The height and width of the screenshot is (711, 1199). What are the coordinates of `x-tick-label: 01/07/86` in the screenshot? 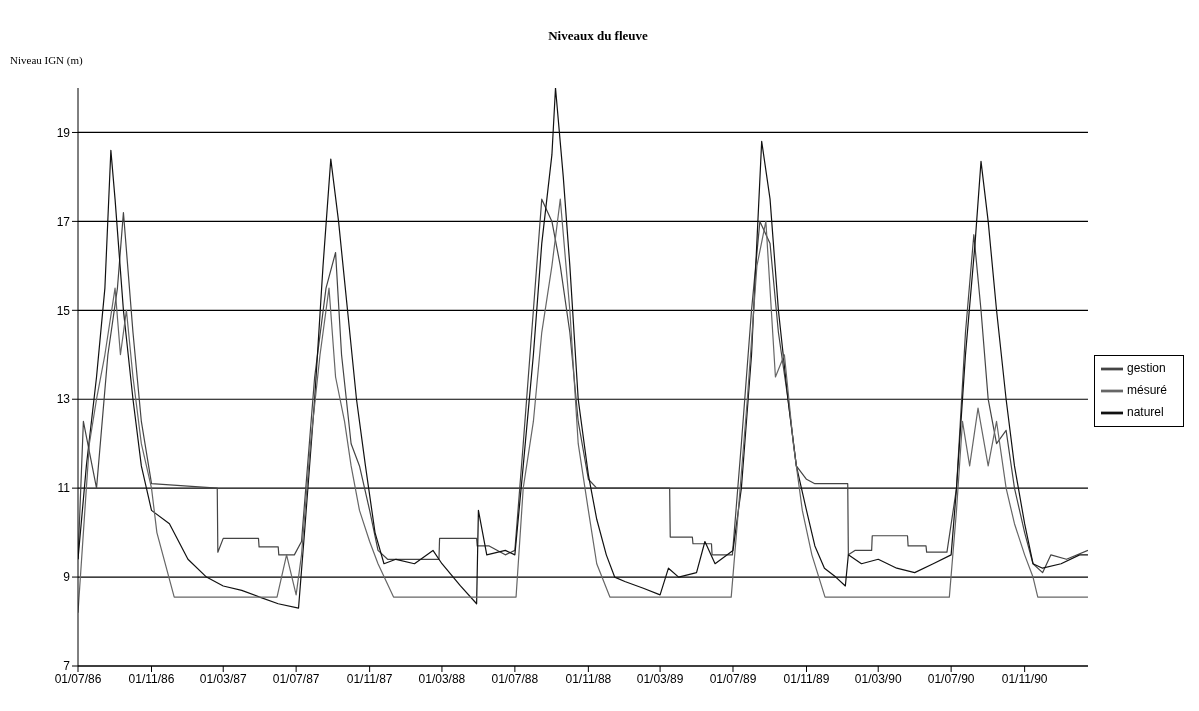 It's located at (78, 678).